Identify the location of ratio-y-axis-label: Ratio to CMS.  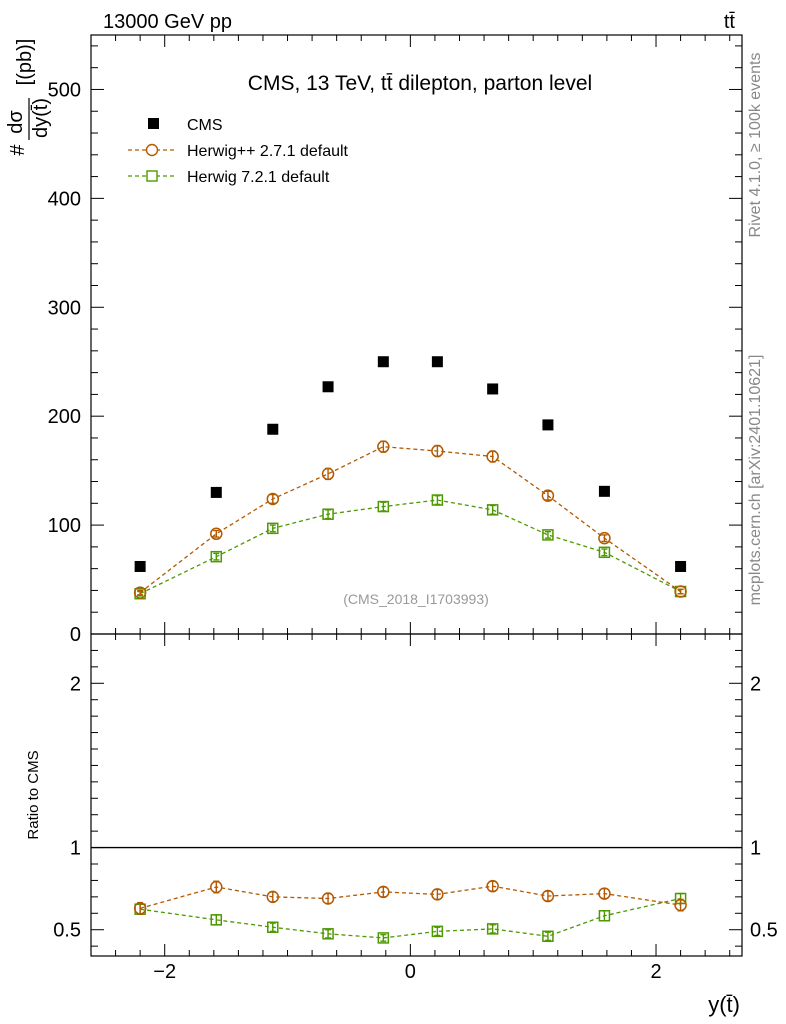
(33, 794).